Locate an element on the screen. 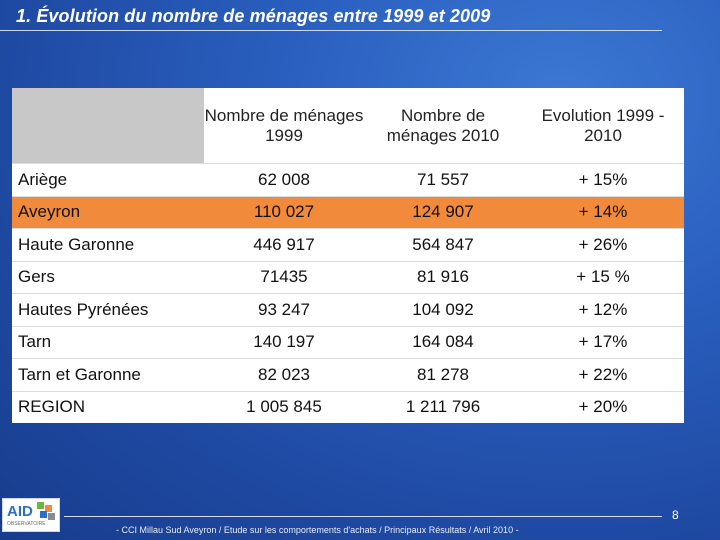  table-row: Tarn 140 197 164 084 + 17% is located at coordinates (348, 342).